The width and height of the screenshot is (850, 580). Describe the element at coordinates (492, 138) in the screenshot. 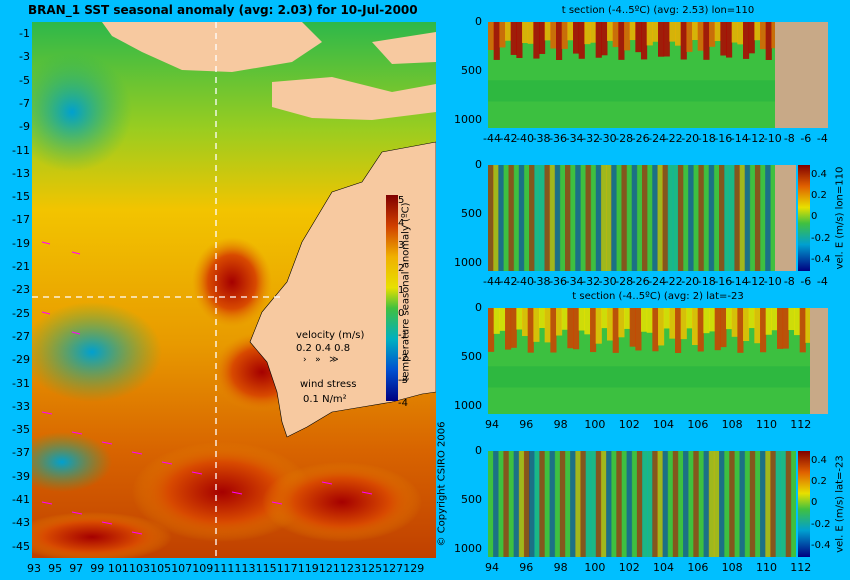

I see `section-x-tick: -44` at that location.